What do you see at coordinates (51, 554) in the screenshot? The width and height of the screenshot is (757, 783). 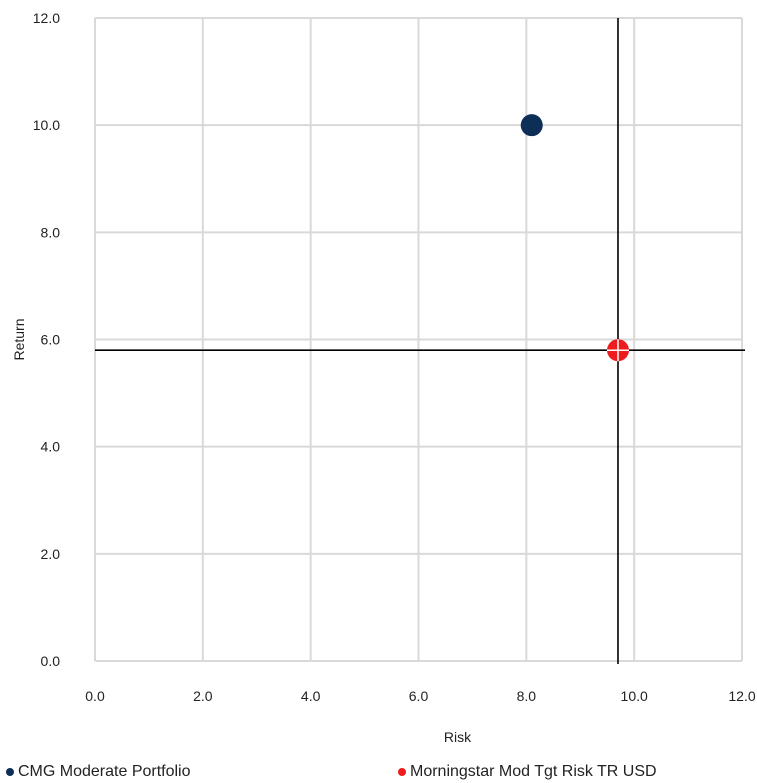 I see `y-tick-label: 2.0` at bounding box center [51, 554].